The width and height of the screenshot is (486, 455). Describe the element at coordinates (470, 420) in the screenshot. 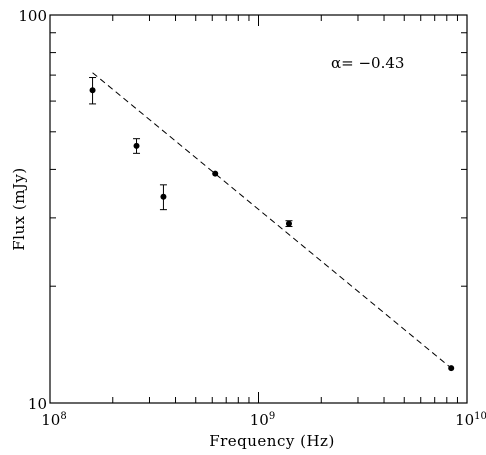

I see `x-tick-label: 1010` at that location.